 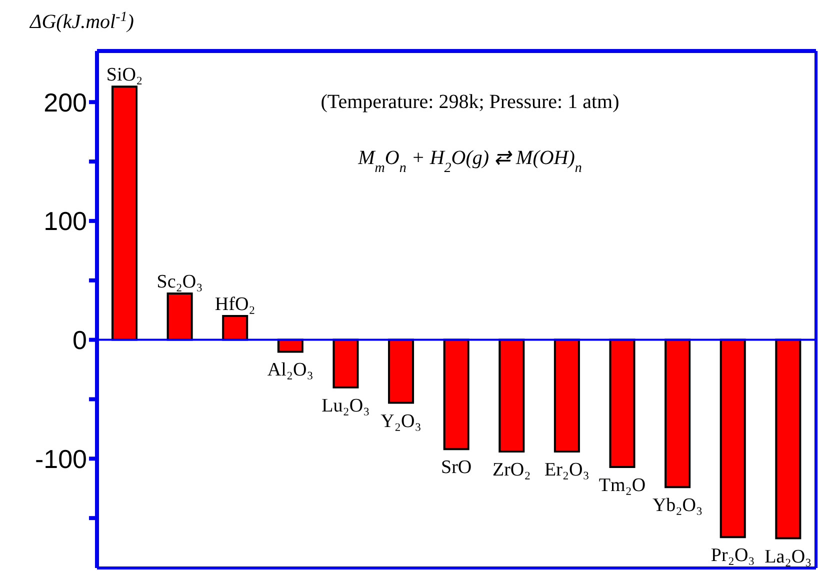 I want to click on x-tick-label: La₂O₃, so click(x=788, y=557).